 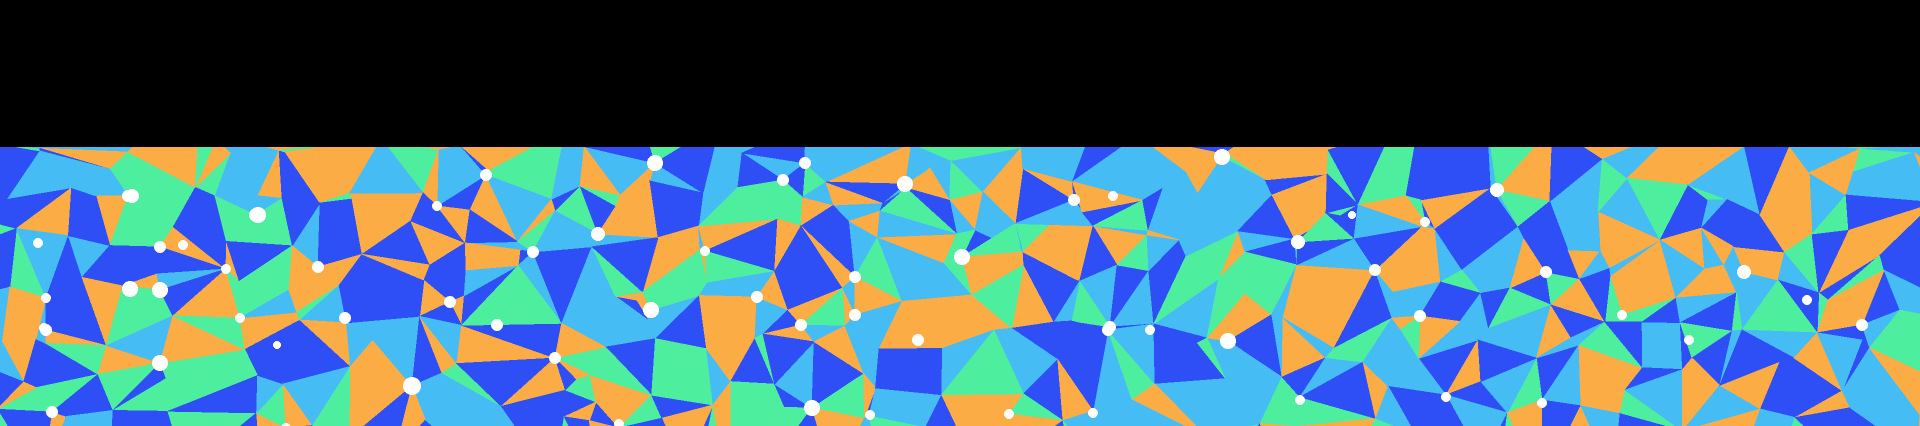 I want to click on vertex-dot-left-edge, so click(x=46, y=298).